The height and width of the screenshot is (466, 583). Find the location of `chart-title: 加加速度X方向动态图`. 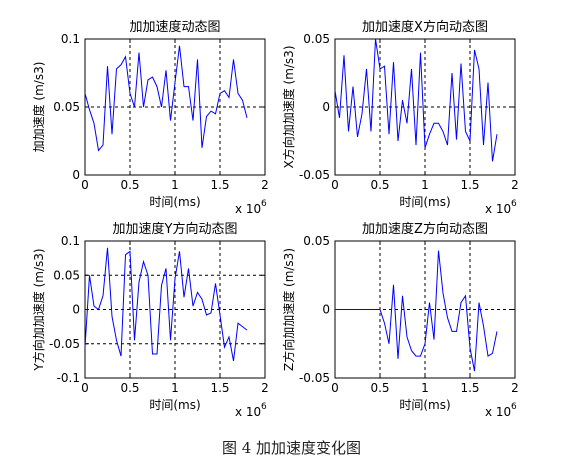

chart-title: 加加速度X方向动态图 is located at coordinates (425, 27).